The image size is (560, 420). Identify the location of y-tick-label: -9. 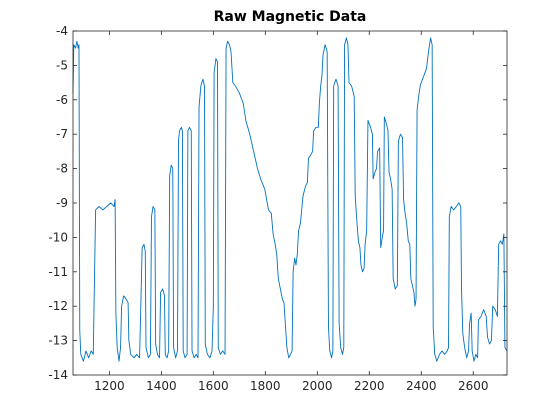
(62, 203).